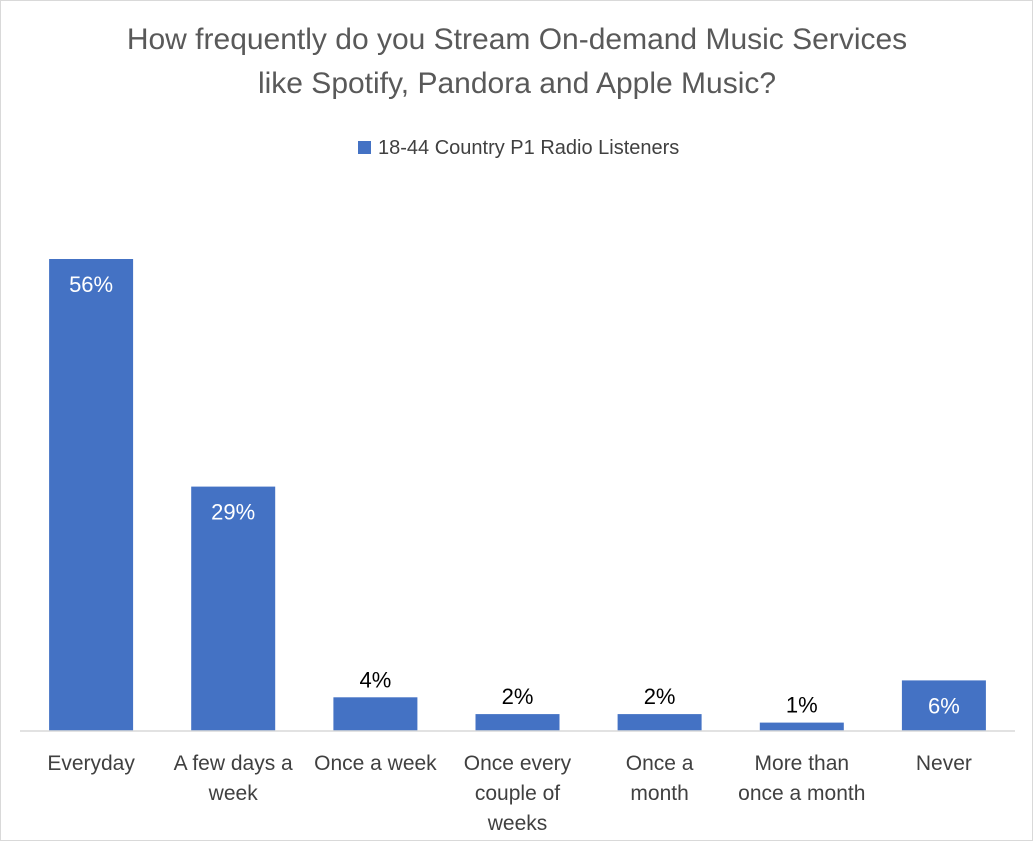  What do you see at coordinates (659, 793) in the screenshot?
I see `category-label-line: month` at bounding box center [659, 793].